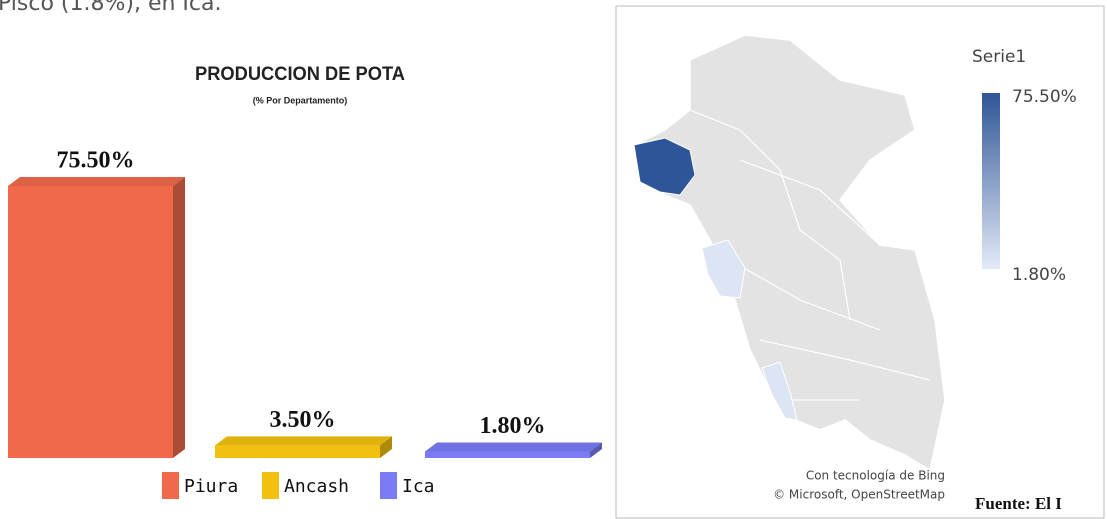 This screenshot has height=519, width=1107. Describe the element at coordinates (723, 269) in the screenshot. I see `region-ancash` at that location.